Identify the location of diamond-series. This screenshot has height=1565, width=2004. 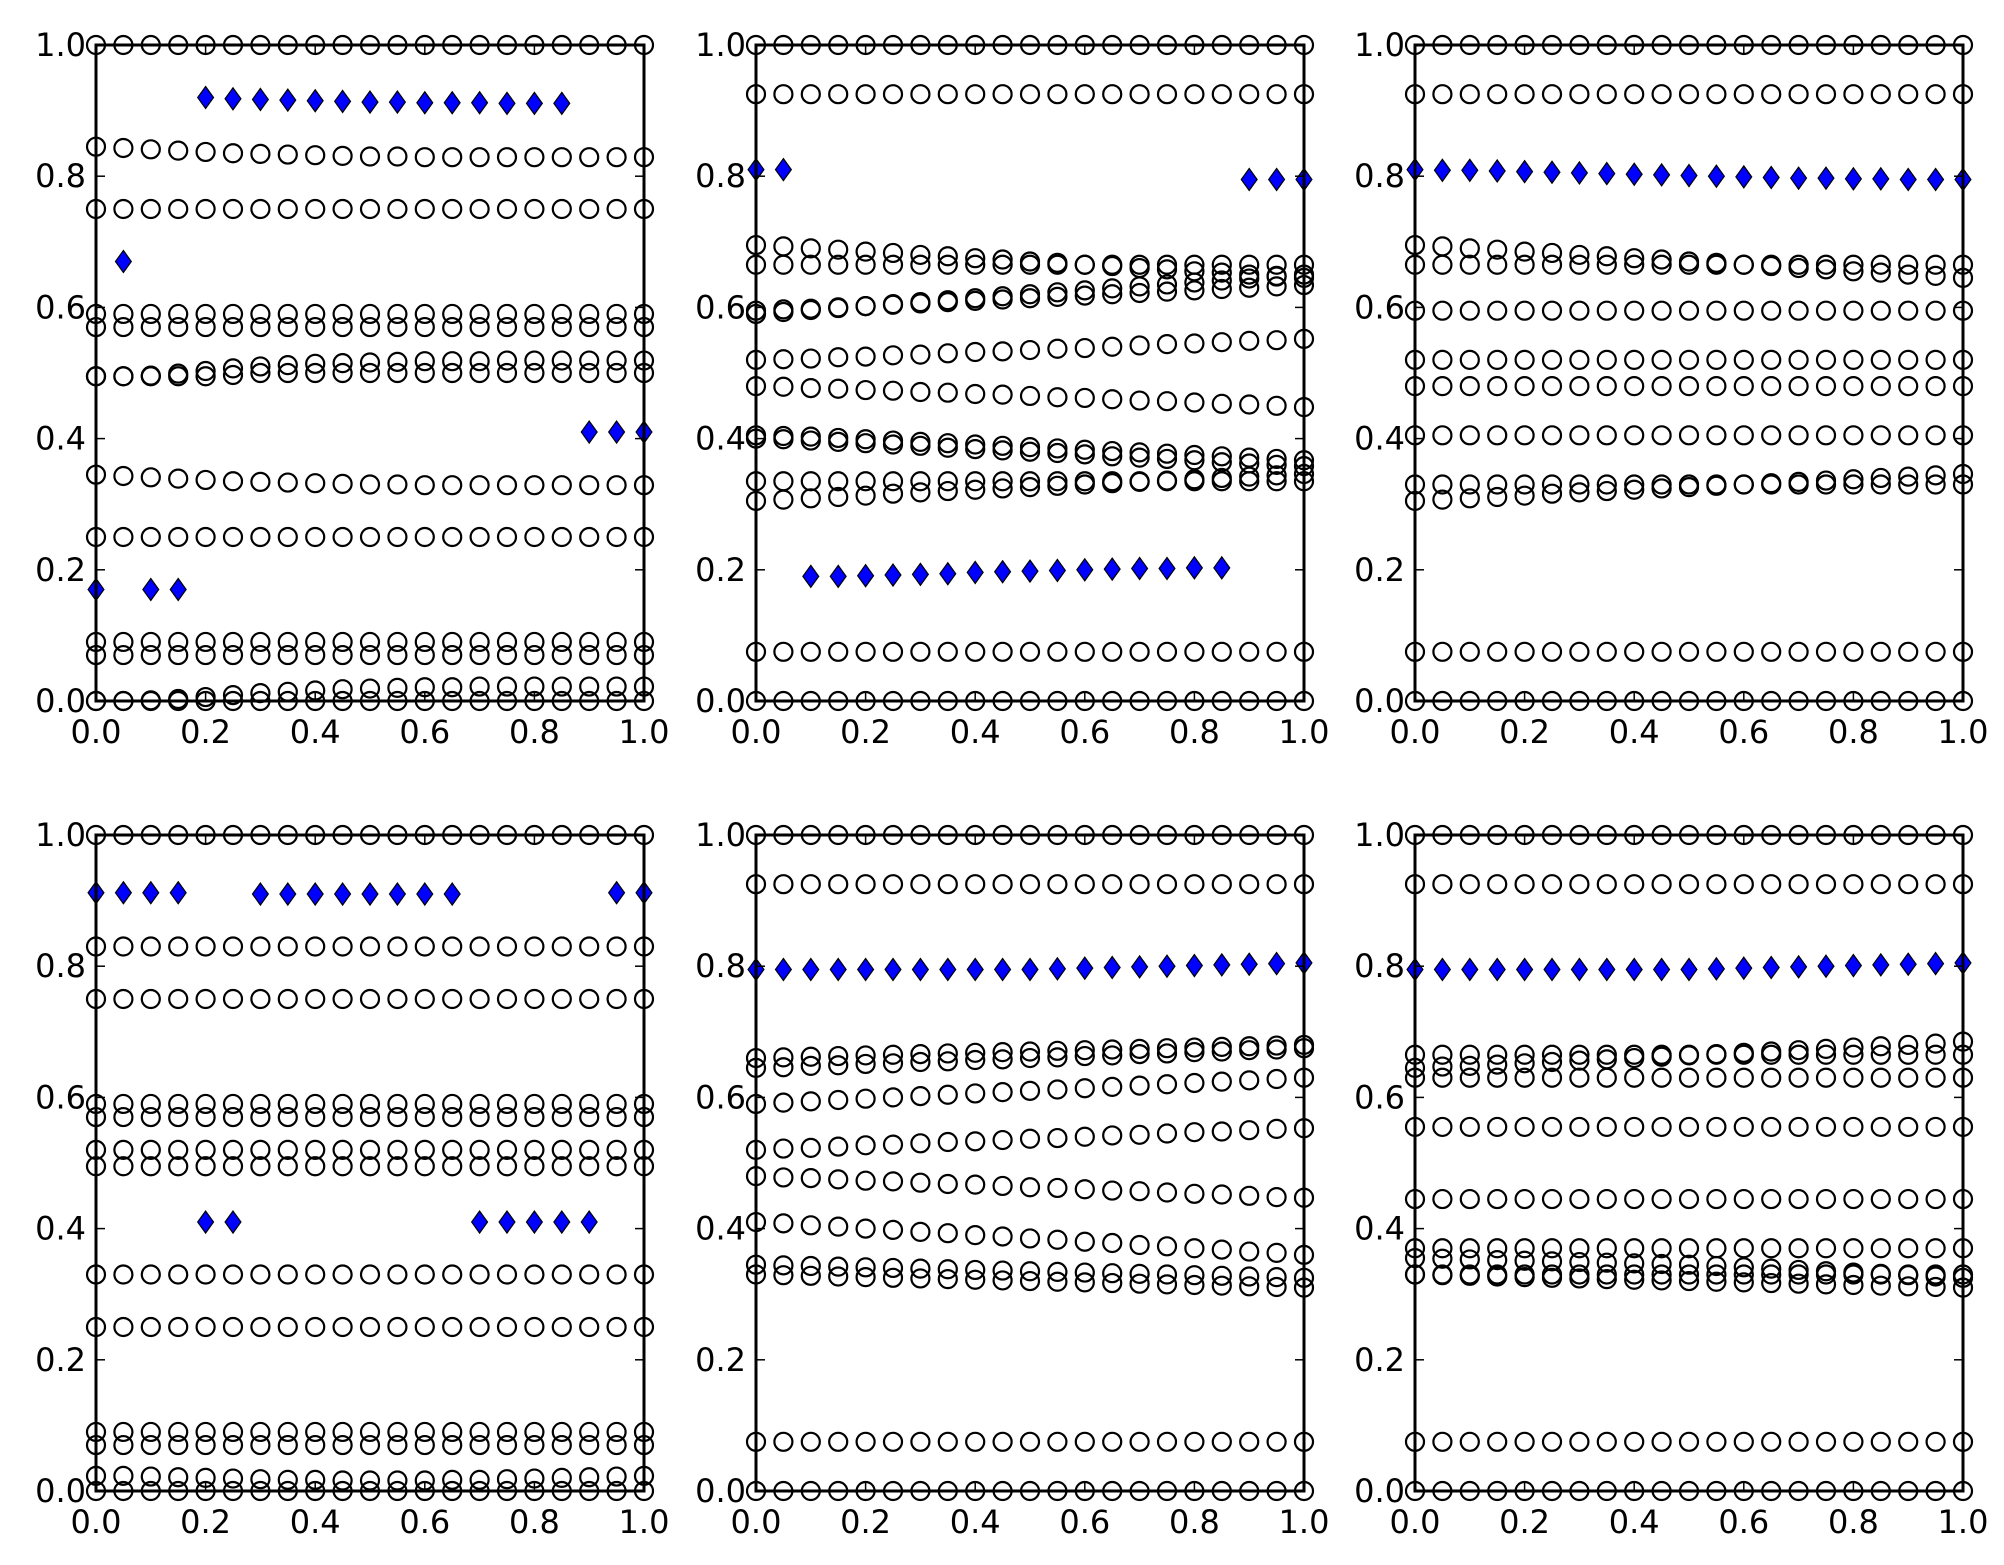
(1689, 174).